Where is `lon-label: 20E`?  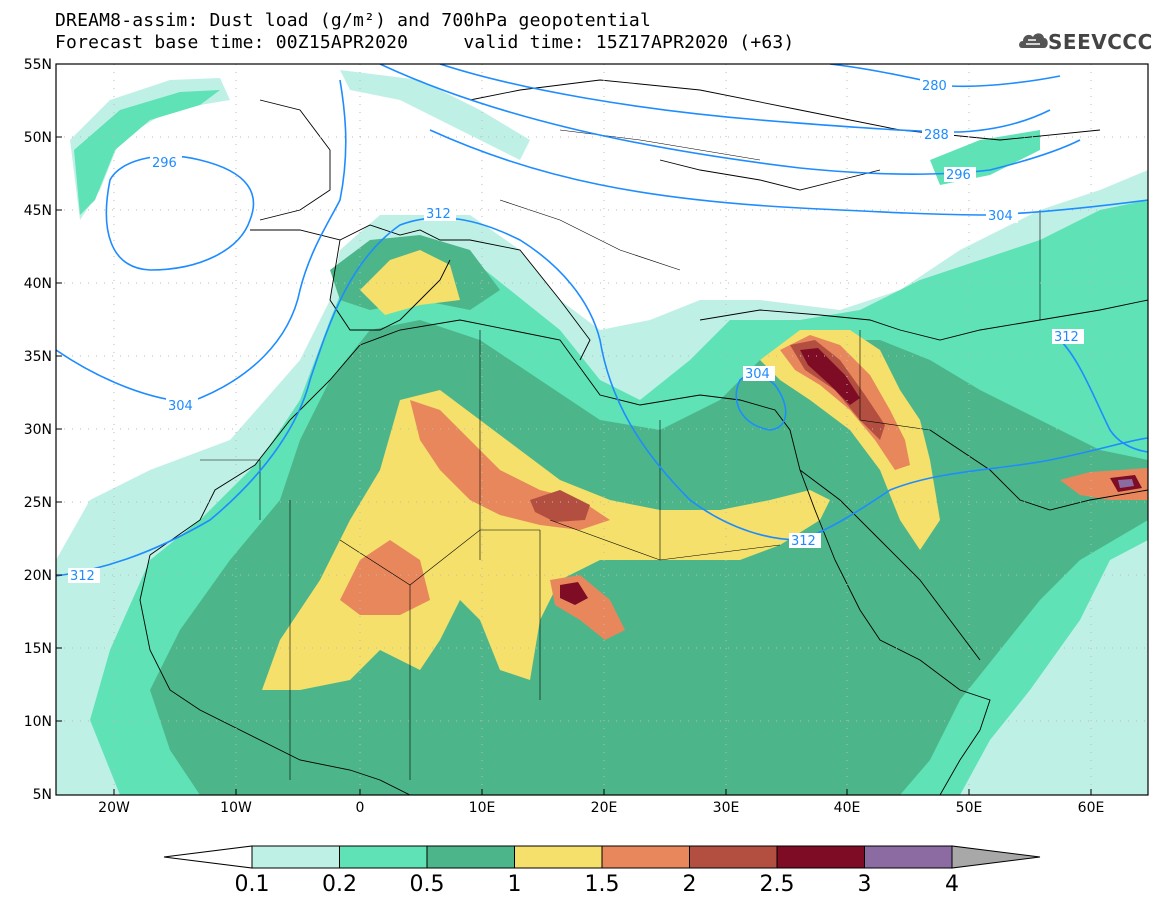 lon-label: 20E is located at coordinates (604, 808).